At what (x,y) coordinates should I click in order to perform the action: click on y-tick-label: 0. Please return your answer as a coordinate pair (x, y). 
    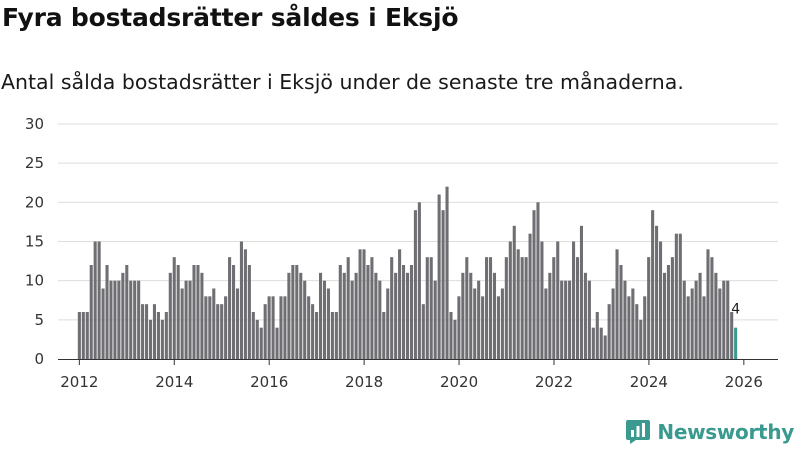
    Looking at the image, I should click on (39, 359).